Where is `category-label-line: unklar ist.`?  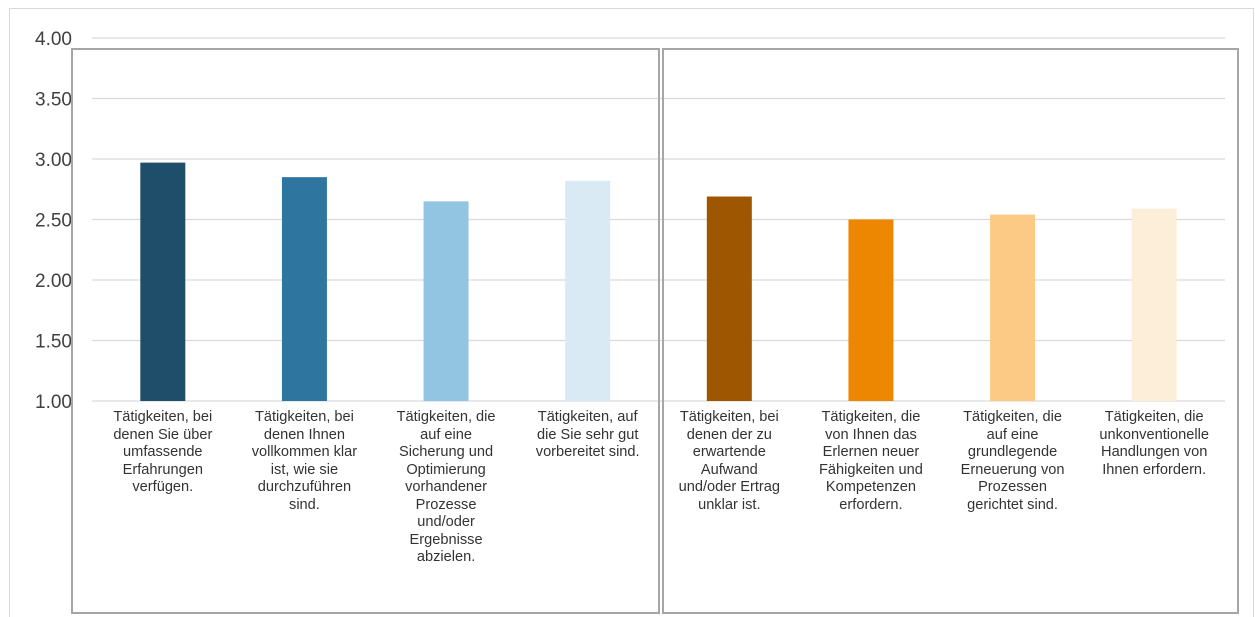 category-label-line: unklar ist. is located at coordinates (729, 504).